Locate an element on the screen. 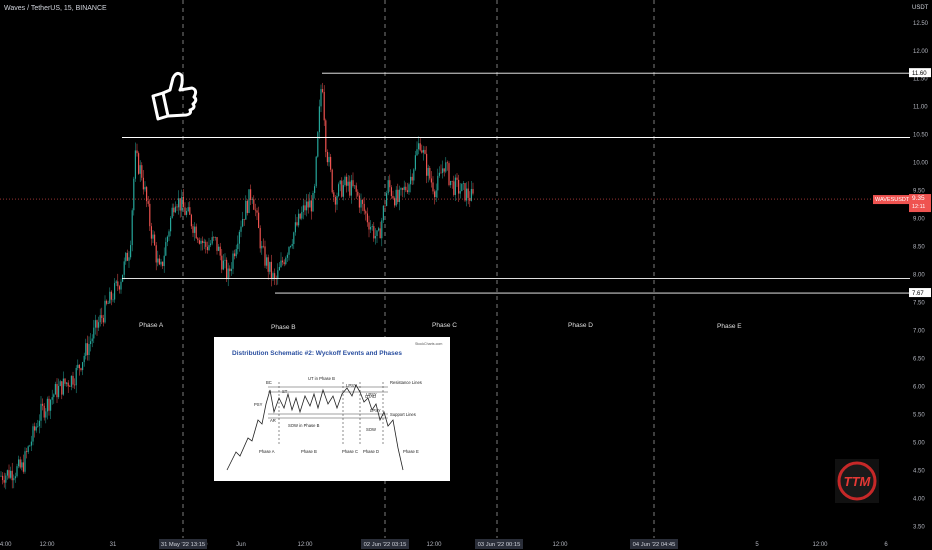  time-tick-label: 12:00 is located at coordinates (820, 545).